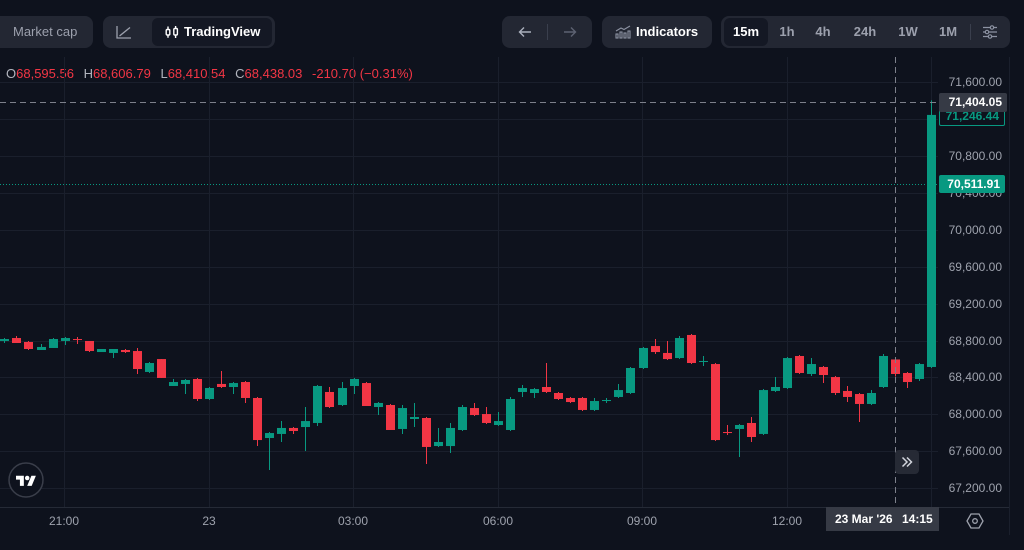 This screenshot has height=550, width=1024. What do you see at coordinates (222, 31) in the screenshot?
I see `tradingview-label: TradingView` at bounding box center [222, 31].